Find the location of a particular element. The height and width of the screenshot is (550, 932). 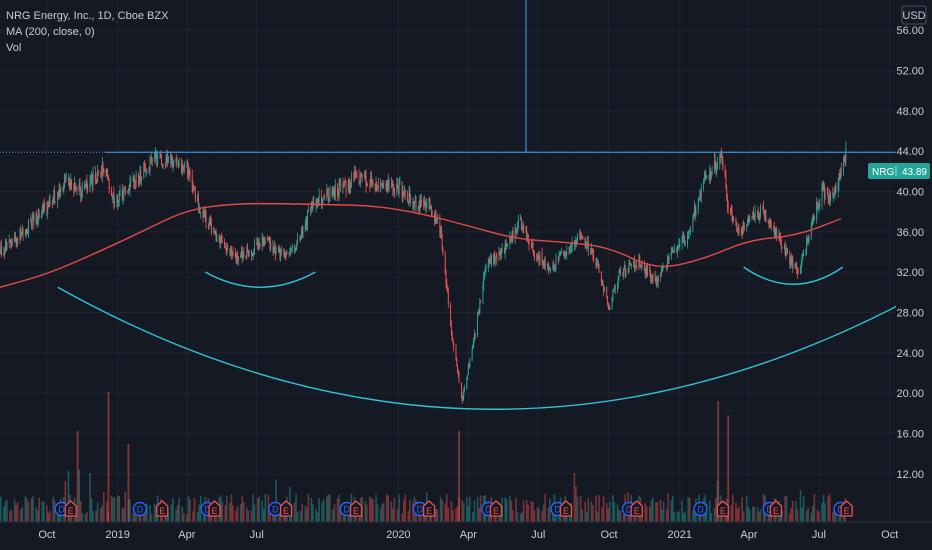

price-axis-panel is located at coordinates (914, 275).